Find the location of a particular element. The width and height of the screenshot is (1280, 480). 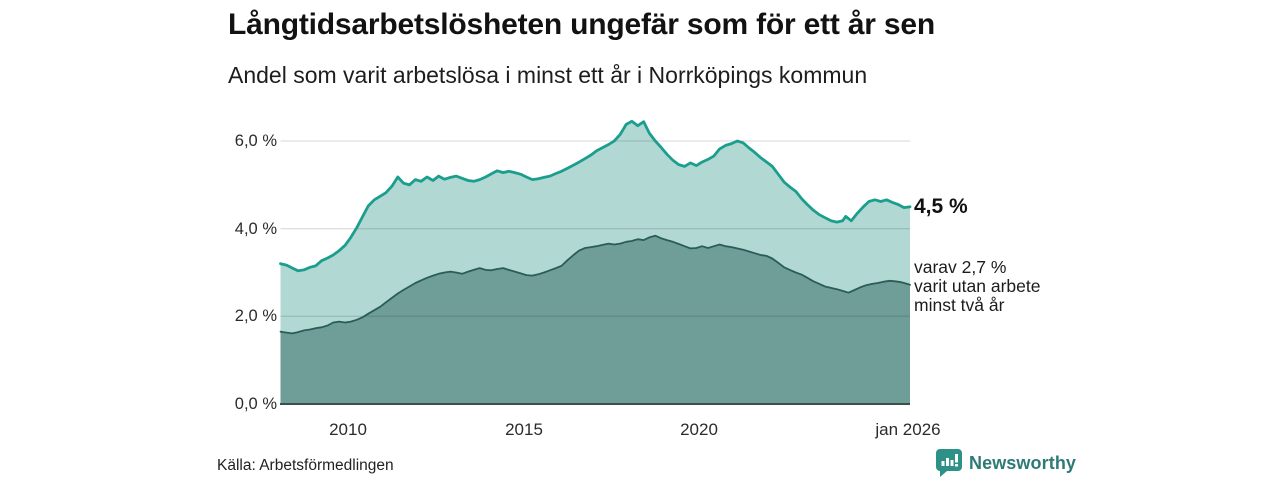

two-year-line is located at coordinates (595, 284).